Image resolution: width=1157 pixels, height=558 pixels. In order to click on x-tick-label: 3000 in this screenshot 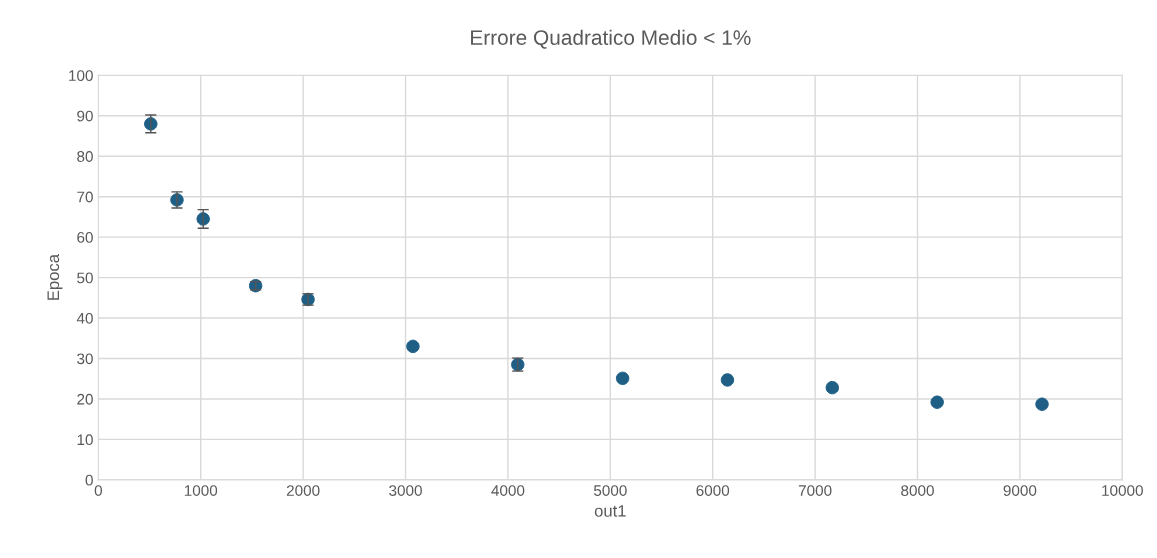, I will do `click(405, 490)`.